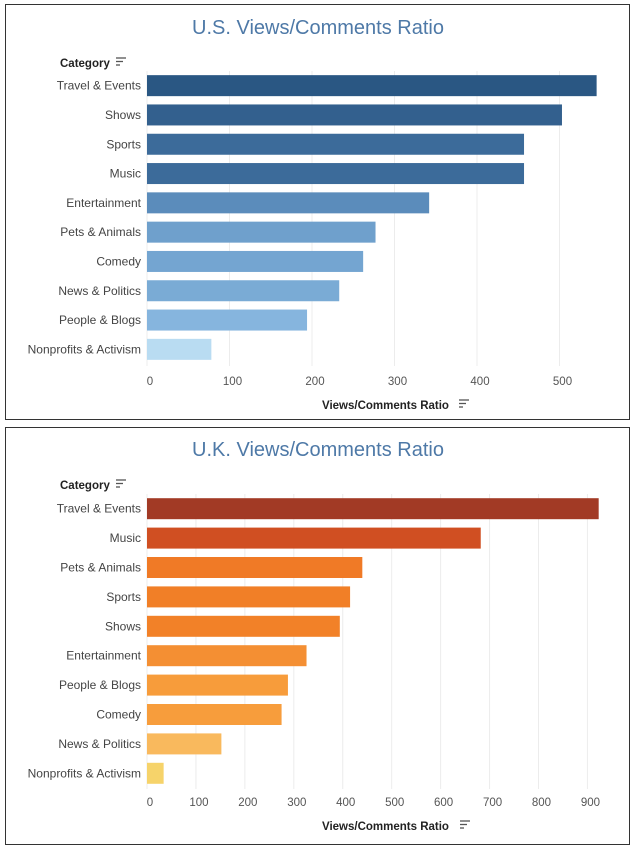 The width and height of the screenshot is (638, 850). I want to click on us-category-label: News & Politics, so click(99, 291).